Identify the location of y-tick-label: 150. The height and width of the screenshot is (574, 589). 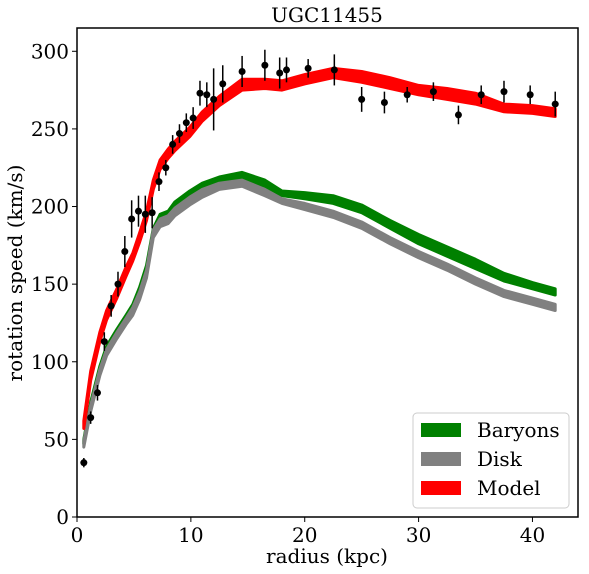
(50, 284).